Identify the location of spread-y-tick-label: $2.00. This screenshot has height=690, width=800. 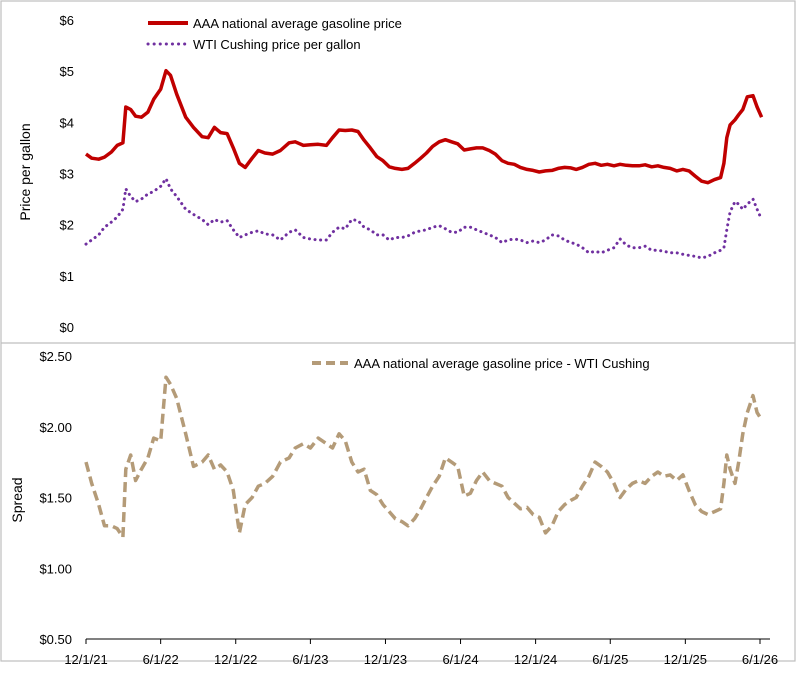
(55, 427).